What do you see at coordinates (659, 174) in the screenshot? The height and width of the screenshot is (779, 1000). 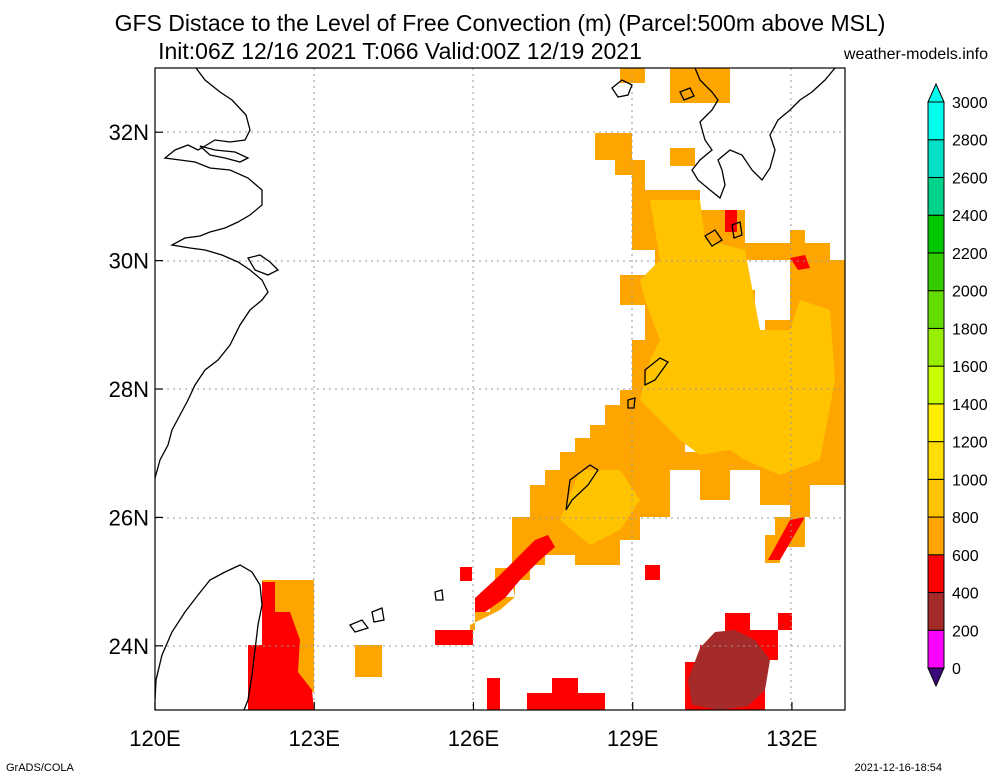 I see `field-gap` at bounding box center [659, 174].